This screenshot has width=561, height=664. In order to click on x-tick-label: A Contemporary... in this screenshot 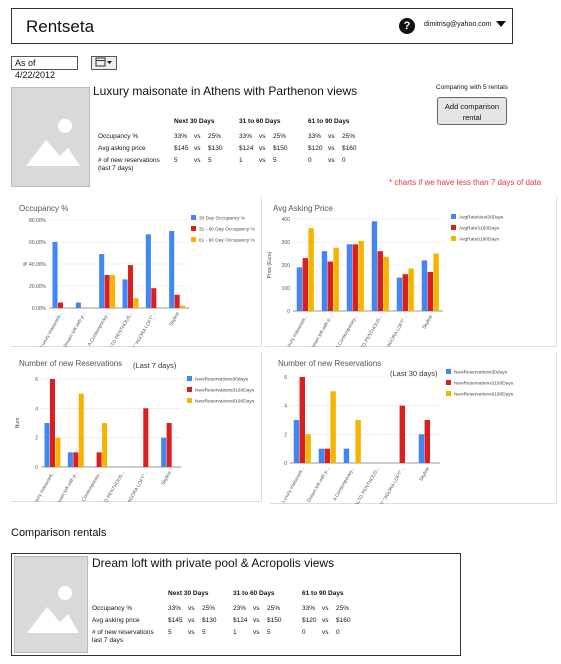, I will do `click(91, 486)`.